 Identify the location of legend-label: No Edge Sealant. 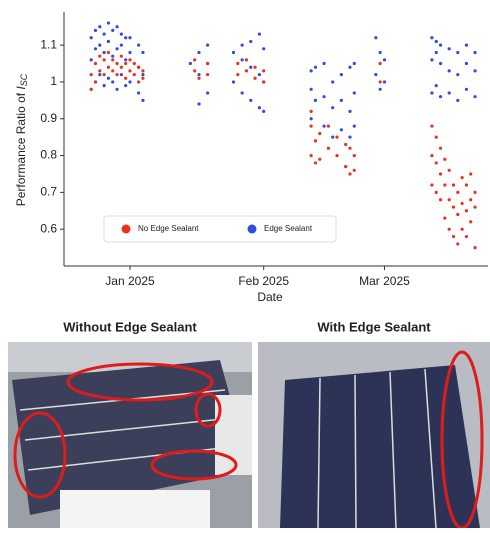
(168, 228).